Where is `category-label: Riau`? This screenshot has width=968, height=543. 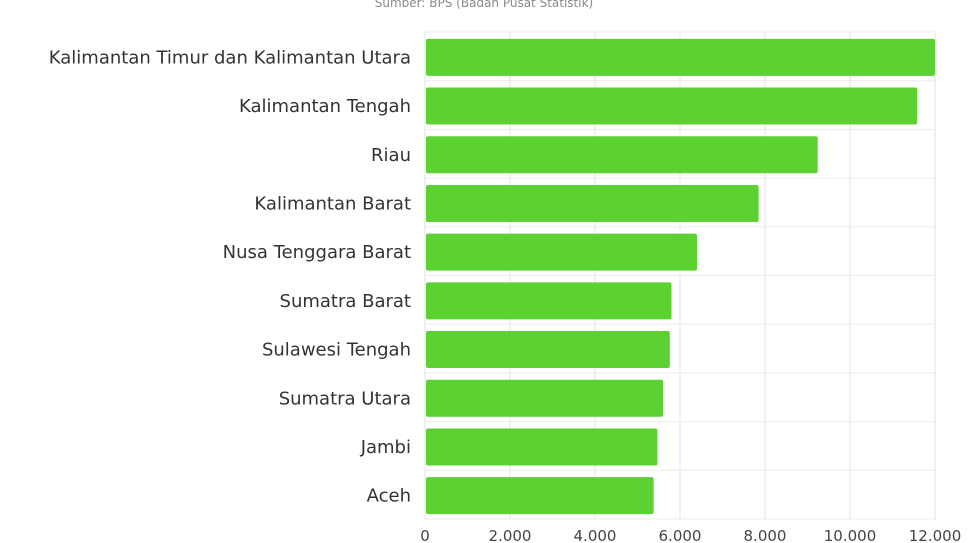
category-label: Riau is located at coordinates (391, 155).